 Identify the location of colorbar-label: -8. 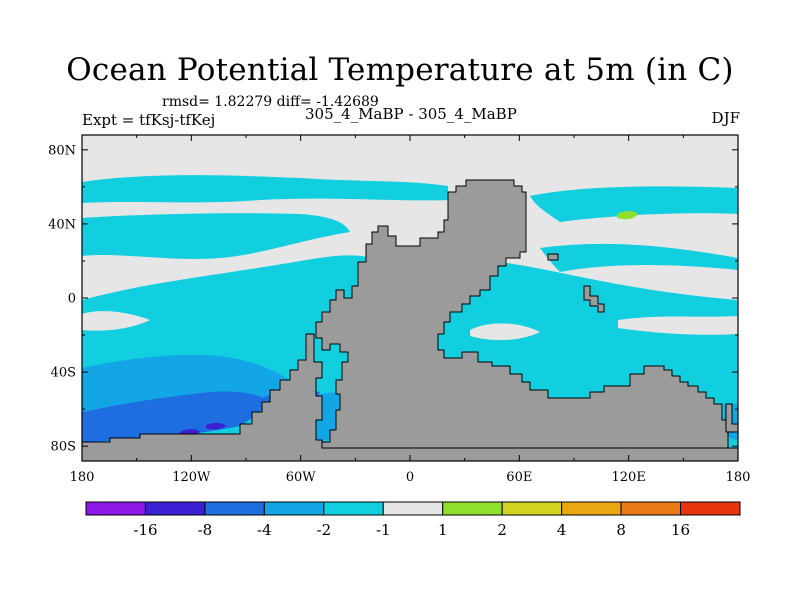
(205, 530).